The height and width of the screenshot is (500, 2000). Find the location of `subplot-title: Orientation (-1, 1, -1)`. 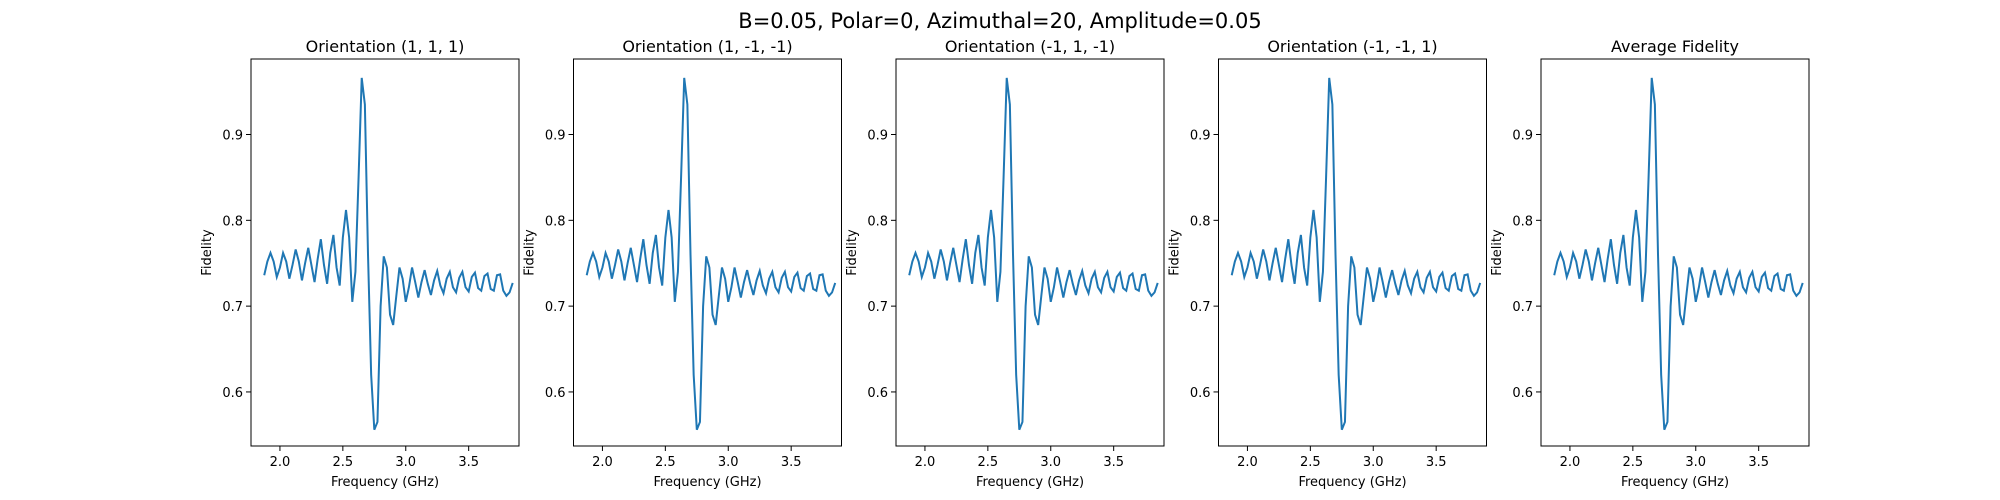

subplot-title: Orientation (-1, 1, -1) is located at coordinates (1030, 46).